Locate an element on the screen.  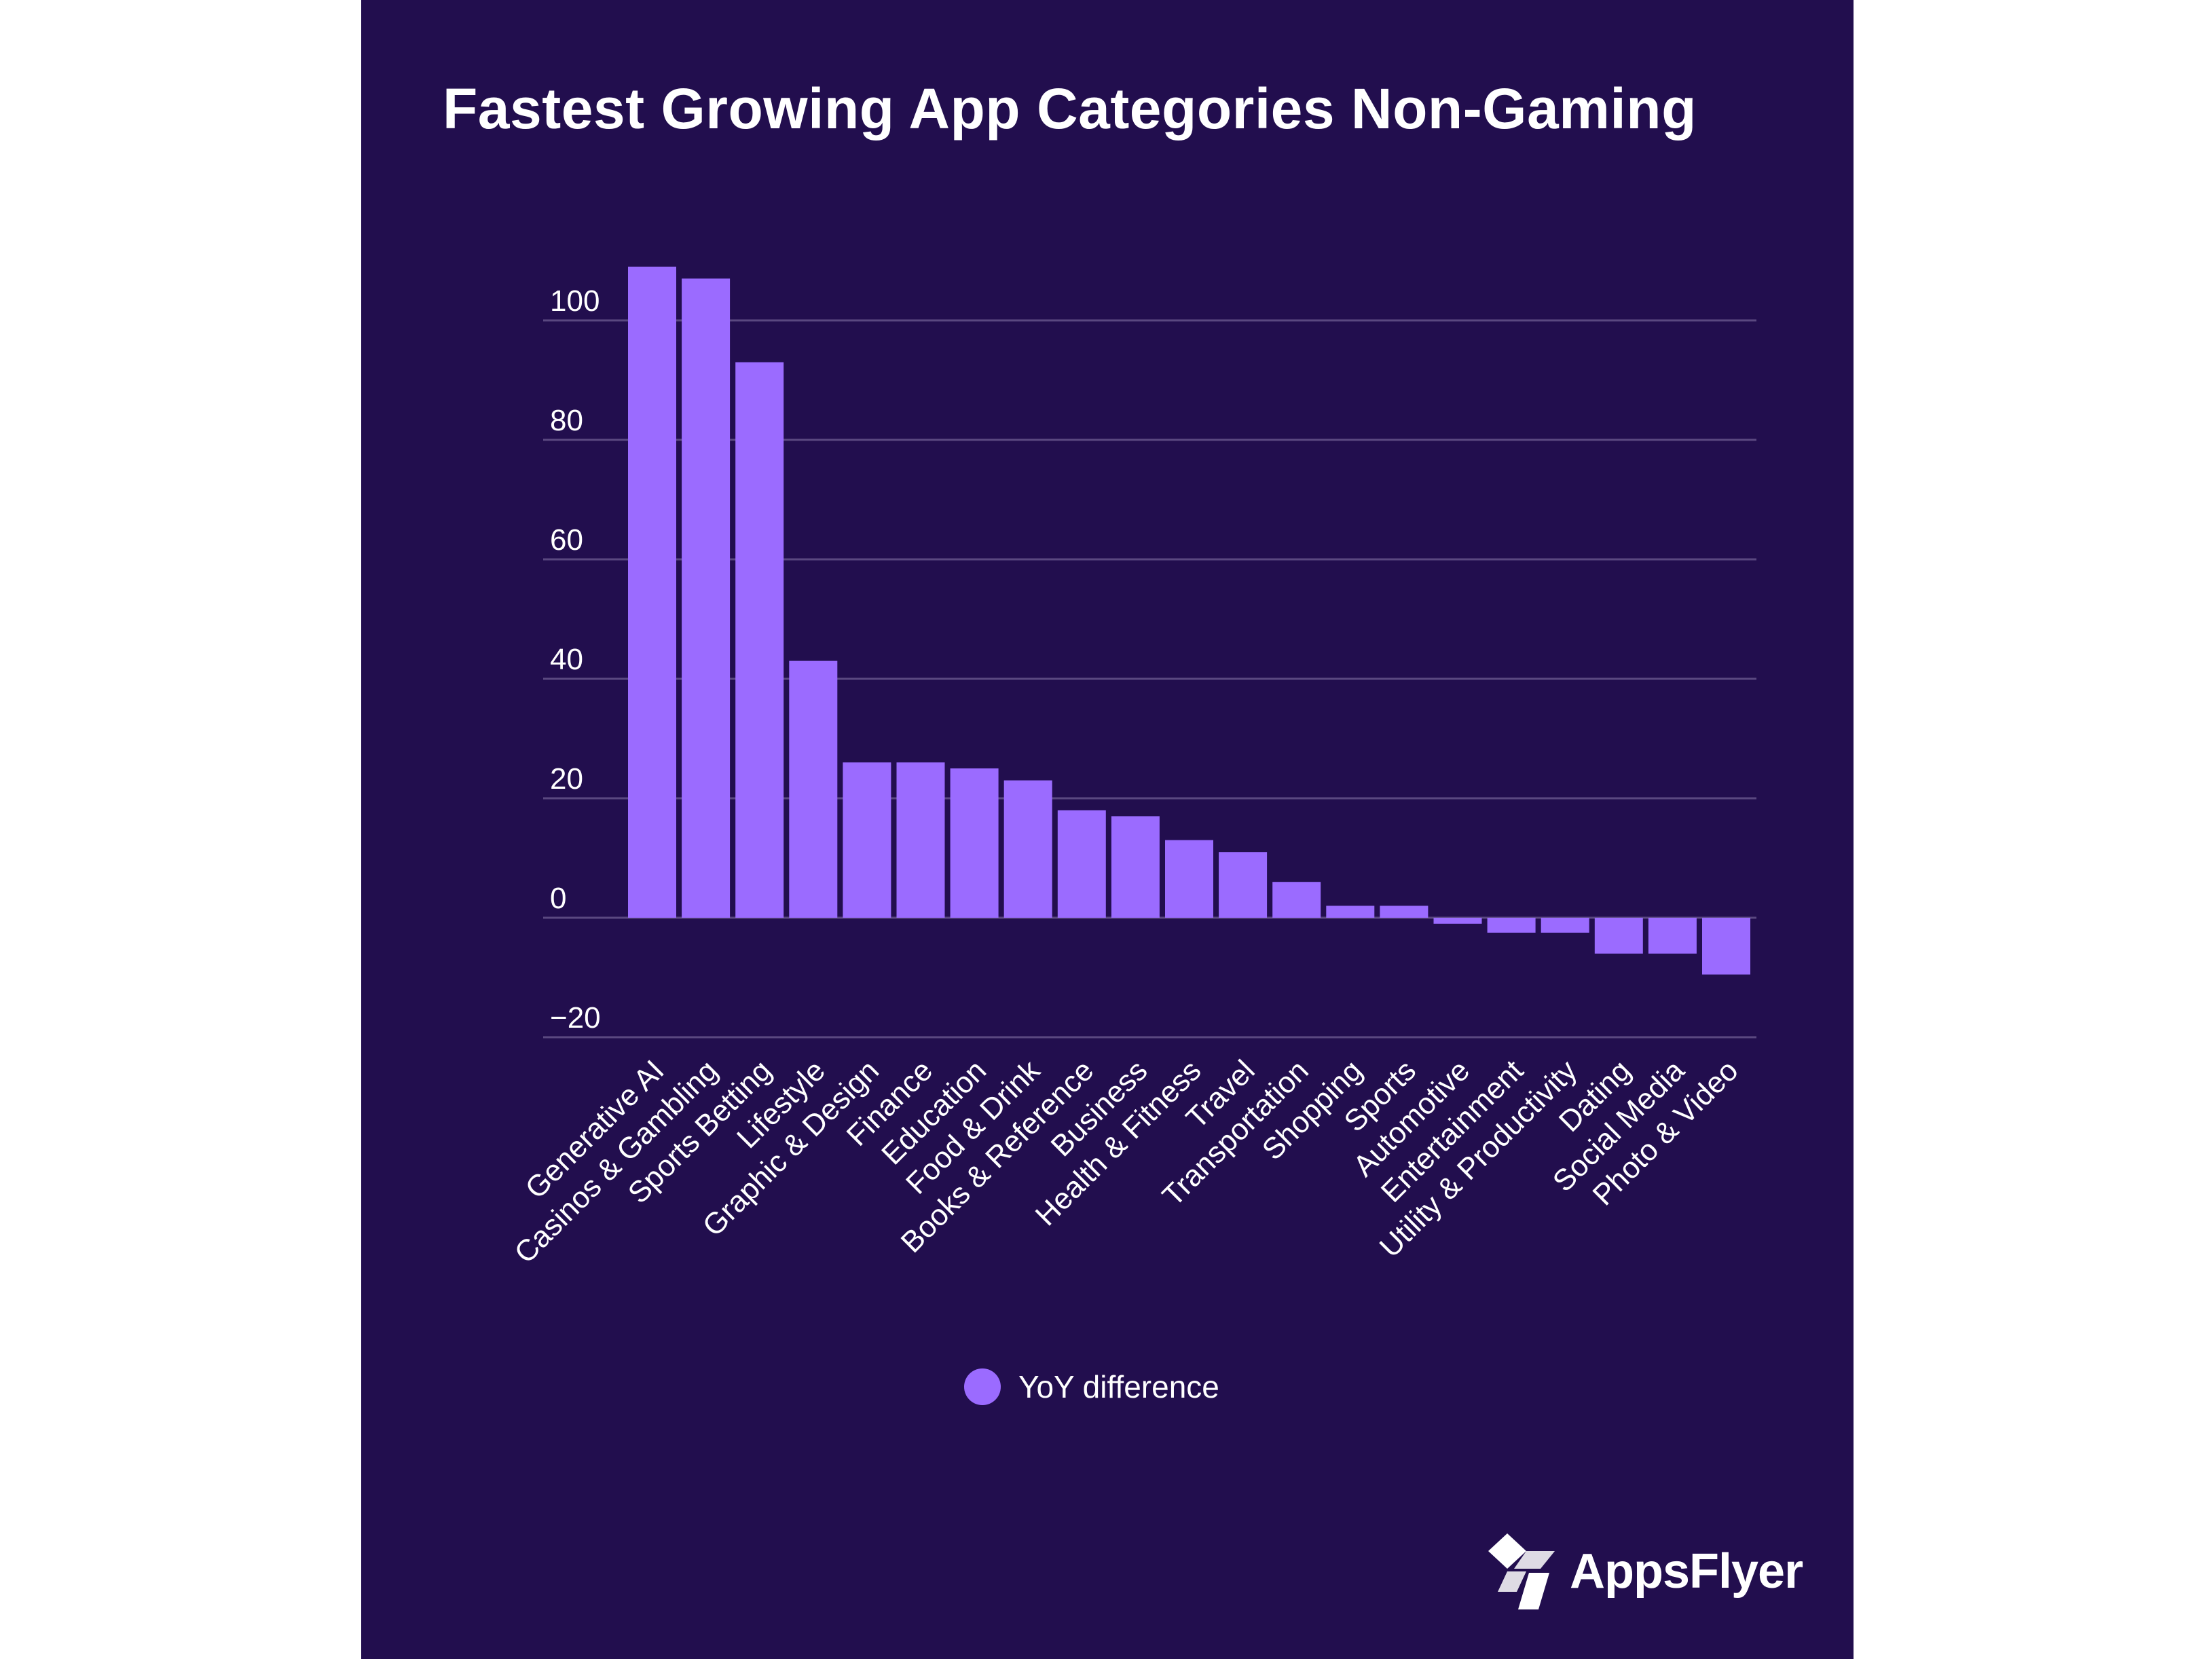
logo-wordmark: AppsFlyer is located at coordinates (1686, 1571).